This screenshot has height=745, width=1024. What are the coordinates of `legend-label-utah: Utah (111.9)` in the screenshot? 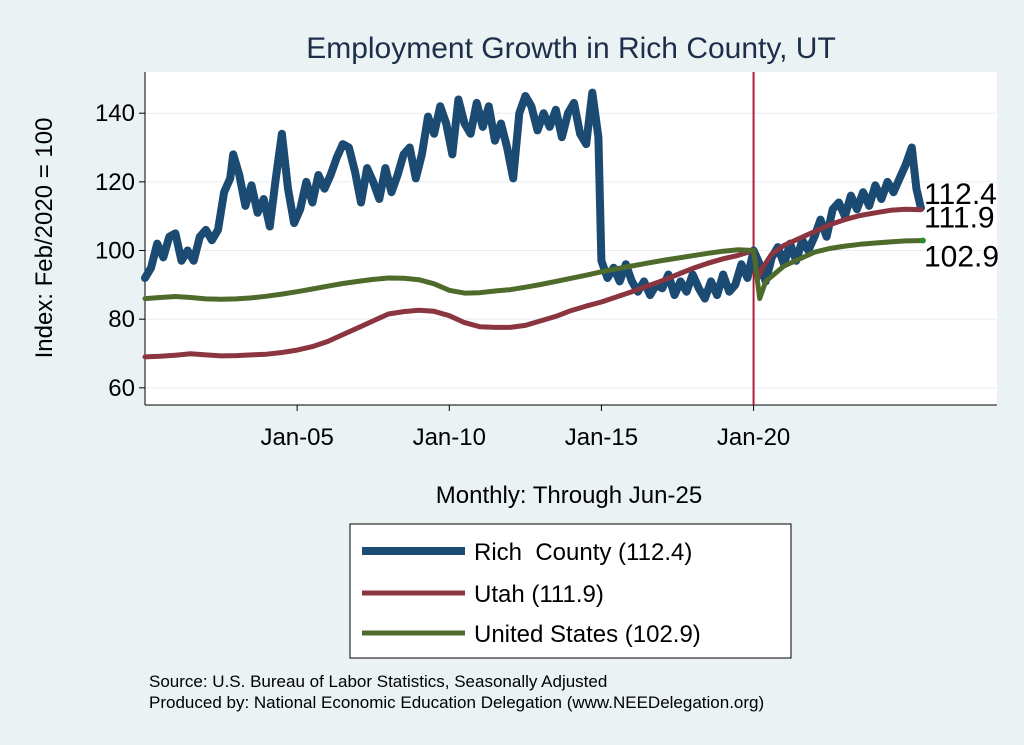 It's located at (539, 594).